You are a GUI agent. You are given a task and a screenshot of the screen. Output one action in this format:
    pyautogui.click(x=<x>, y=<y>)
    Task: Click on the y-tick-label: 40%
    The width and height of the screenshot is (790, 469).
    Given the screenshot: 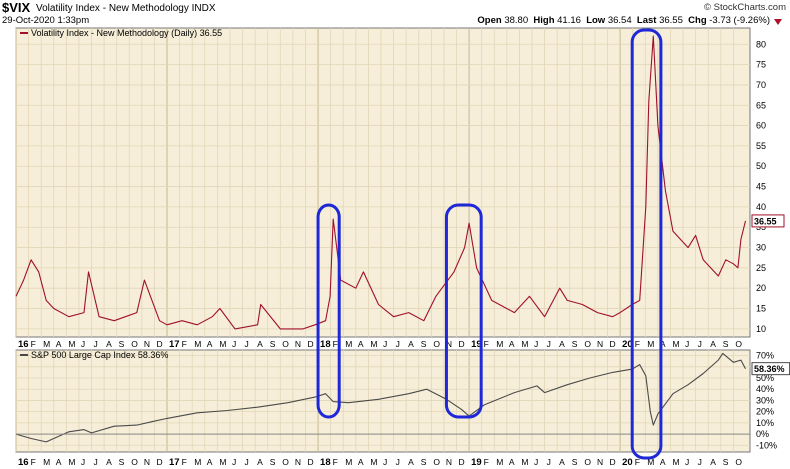 What is the action you would take?
    pyautogui.click(x=765, y=389)
    